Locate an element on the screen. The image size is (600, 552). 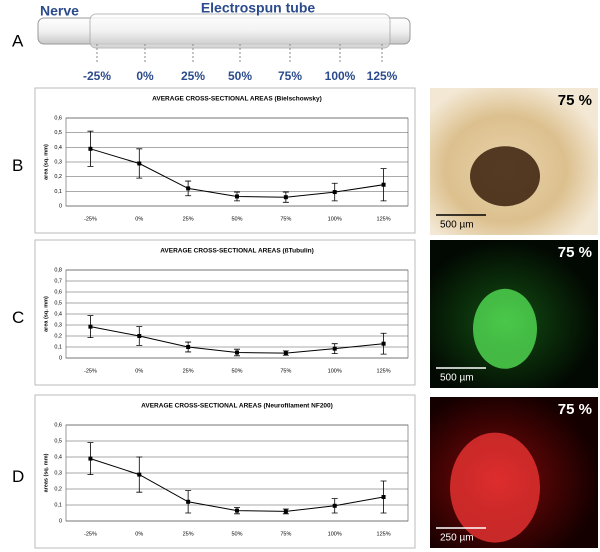
panel-letter: B is located at coordinates (17, 165).